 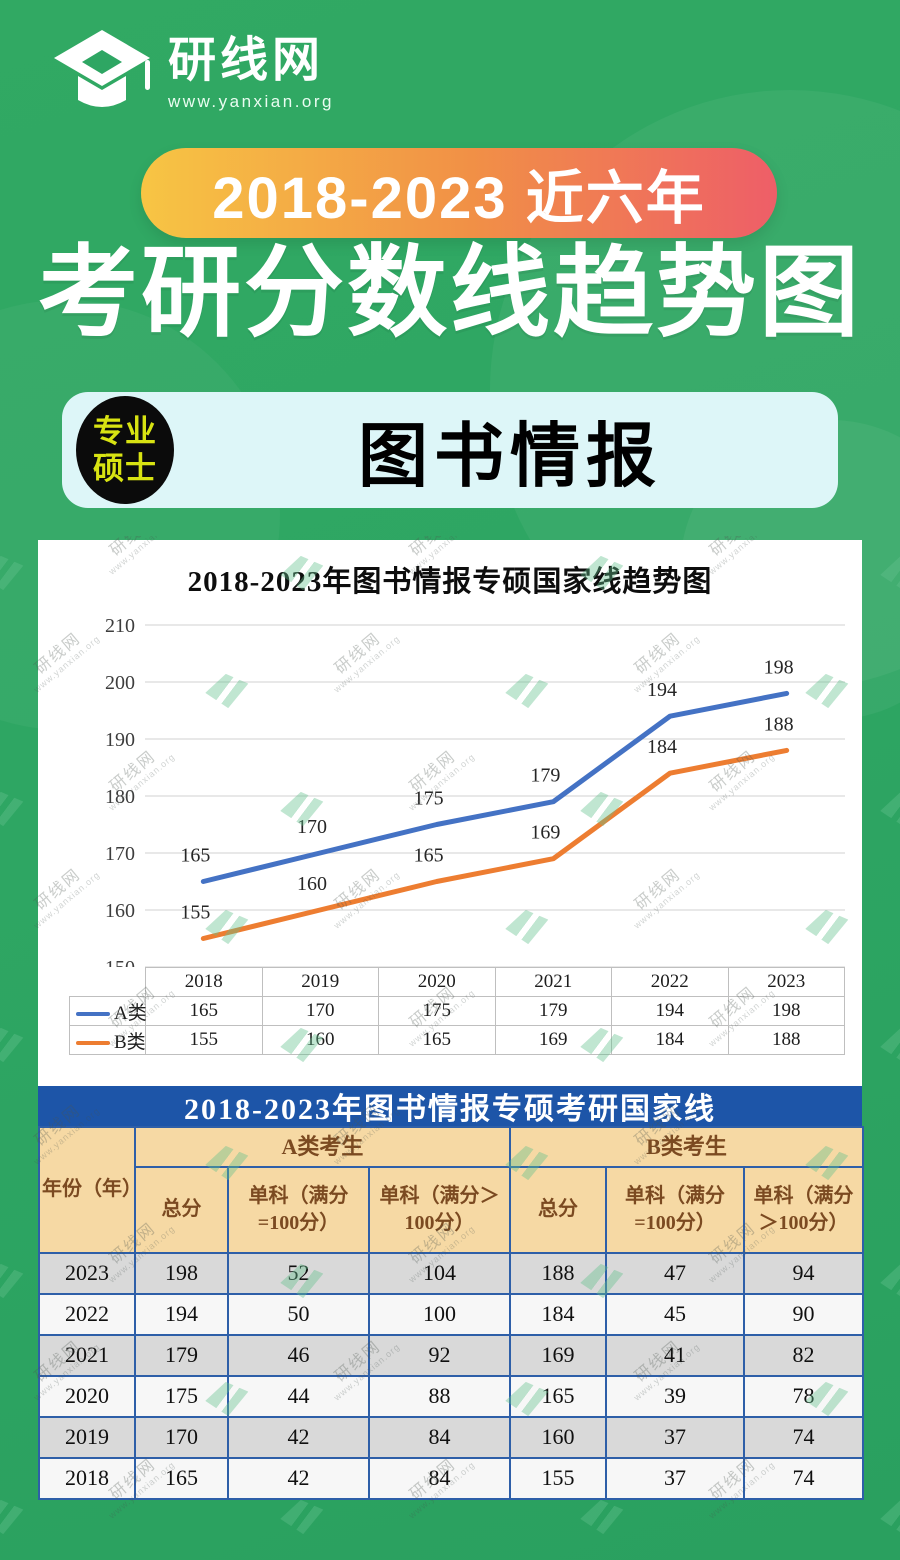 What do you see at coordinates (803, 1314) in the screenshot?
I see `score-cell: 90` at bounding box center [803, 1314].